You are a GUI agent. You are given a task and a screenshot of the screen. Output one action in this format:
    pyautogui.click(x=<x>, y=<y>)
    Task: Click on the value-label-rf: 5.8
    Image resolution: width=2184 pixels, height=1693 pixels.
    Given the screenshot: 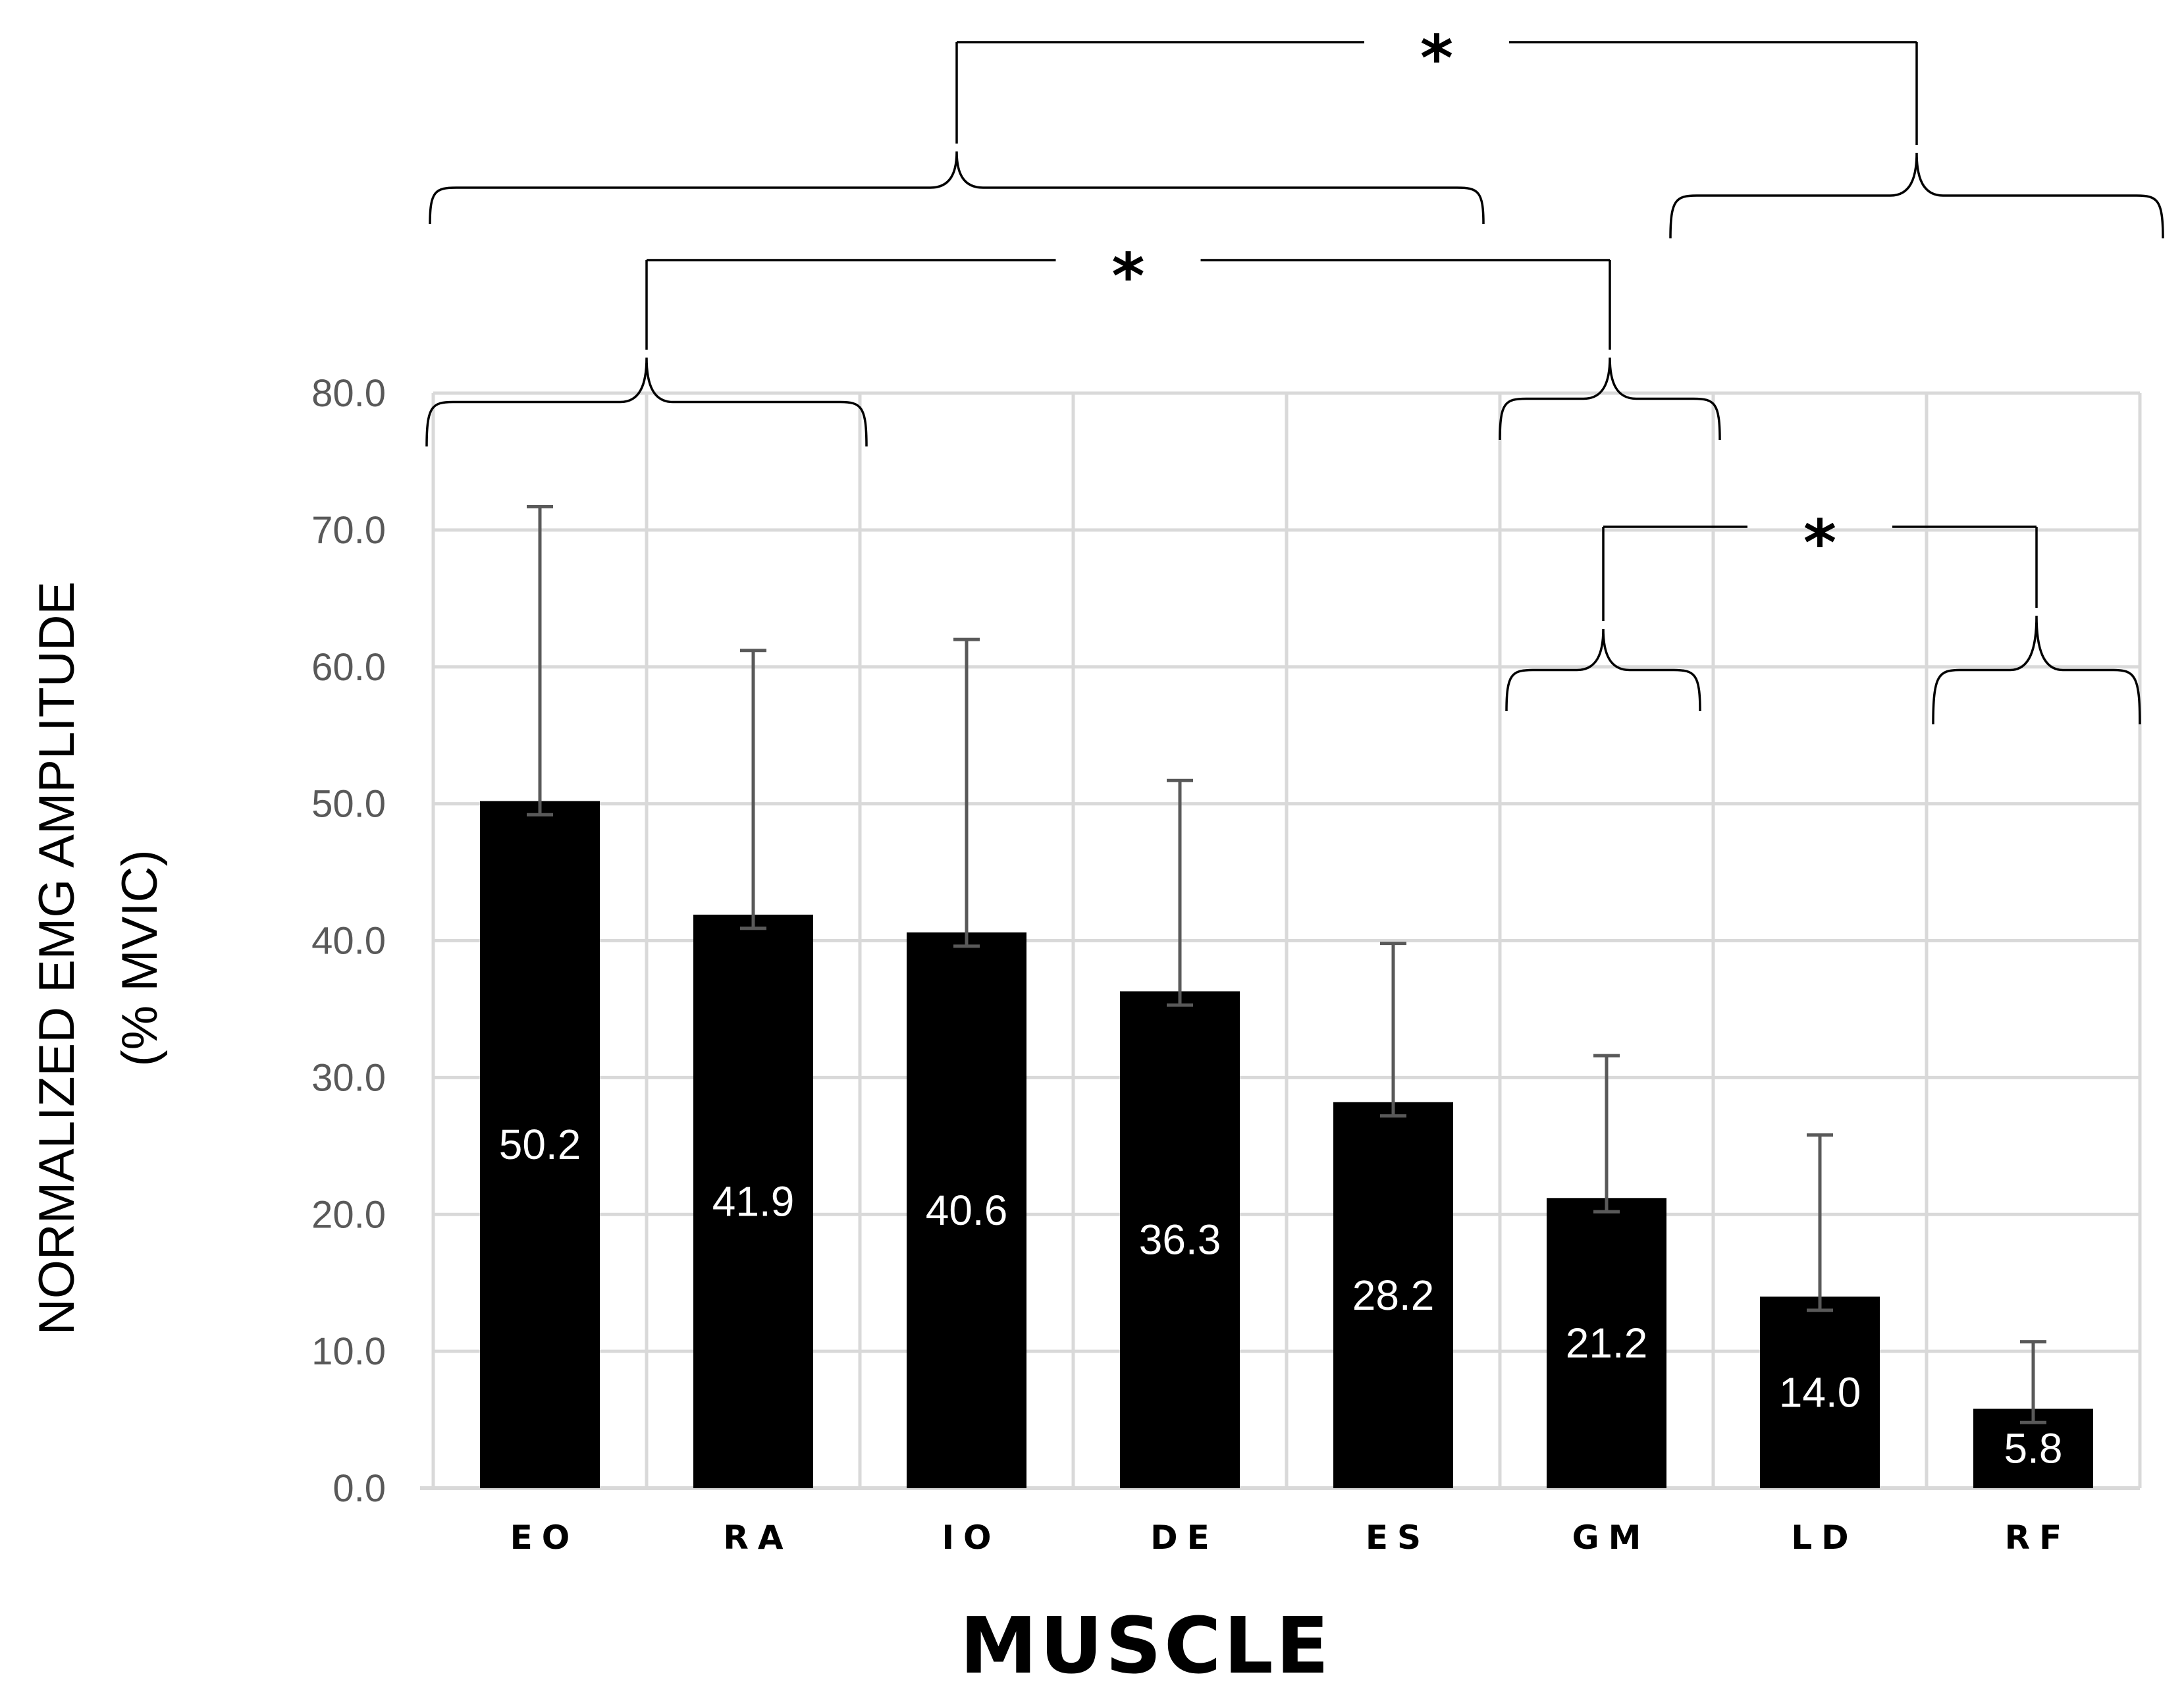 What is the action you would take?
    pyautogui.click(x=2033, y=1448)
    